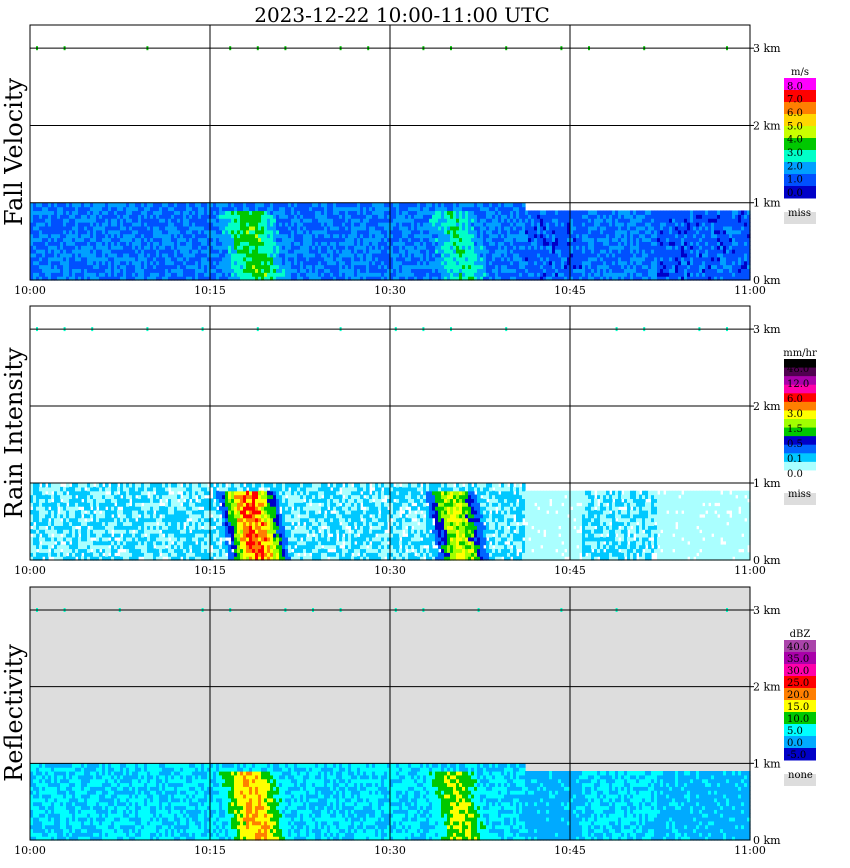 This screenshot has width=850, height=868. I want to click on height-tick-label: 3 km, so click(767, 48).